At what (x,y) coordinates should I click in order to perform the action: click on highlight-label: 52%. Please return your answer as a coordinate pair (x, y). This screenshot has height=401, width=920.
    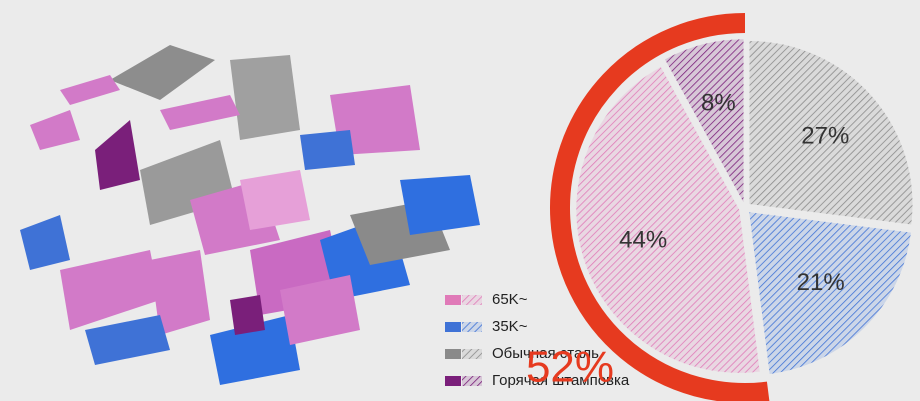
    Looking at the image, I should click on (570, 367).